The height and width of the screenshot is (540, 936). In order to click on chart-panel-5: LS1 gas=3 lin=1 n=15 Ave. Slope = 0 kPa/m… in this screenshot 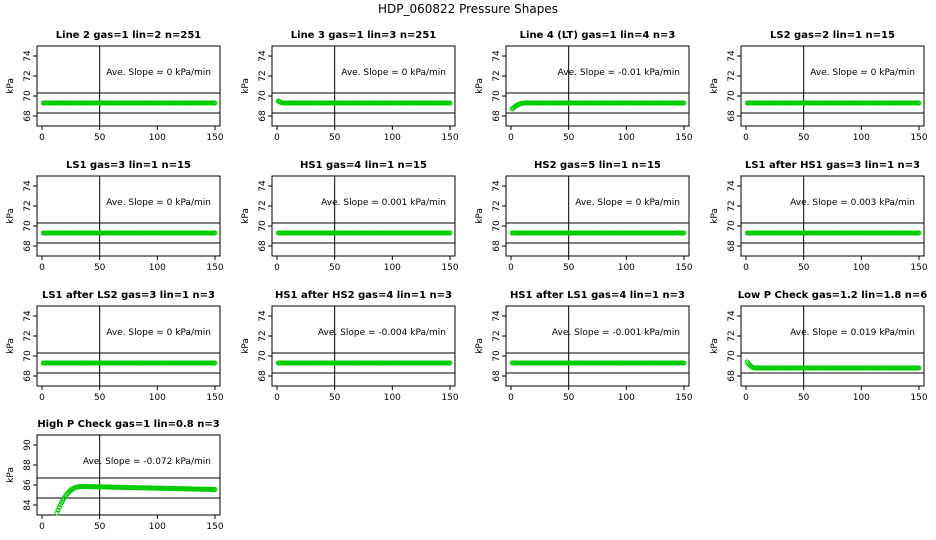, I will do `click(115, 216)`.